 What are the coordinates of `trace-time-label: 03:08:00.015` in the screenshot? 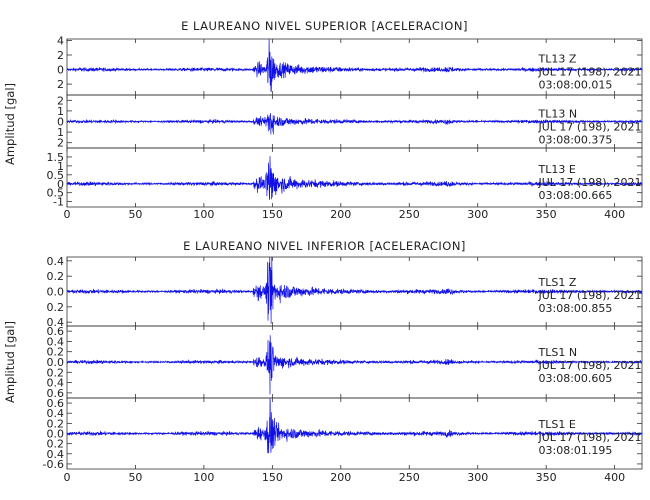 It's located at (576, 85).